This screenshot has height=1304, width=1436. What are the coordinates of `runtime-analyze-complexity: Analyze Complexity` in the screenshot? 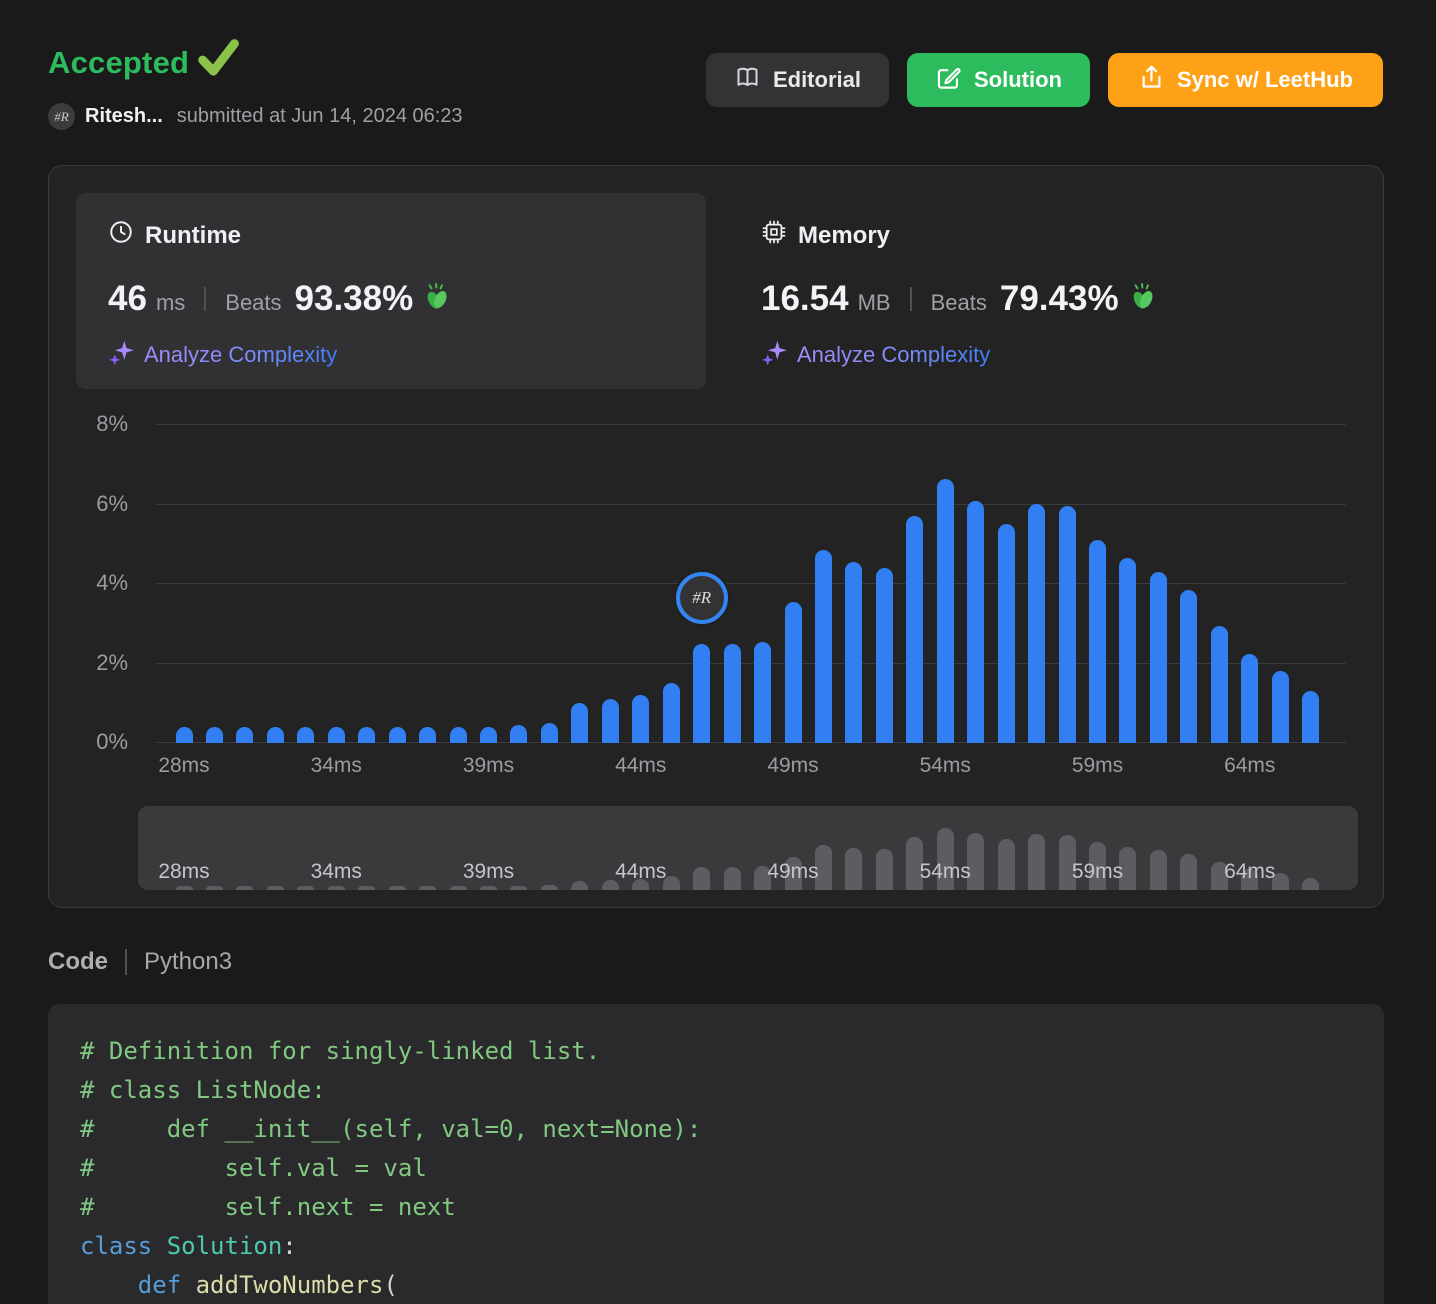 It's located at (222, 355).